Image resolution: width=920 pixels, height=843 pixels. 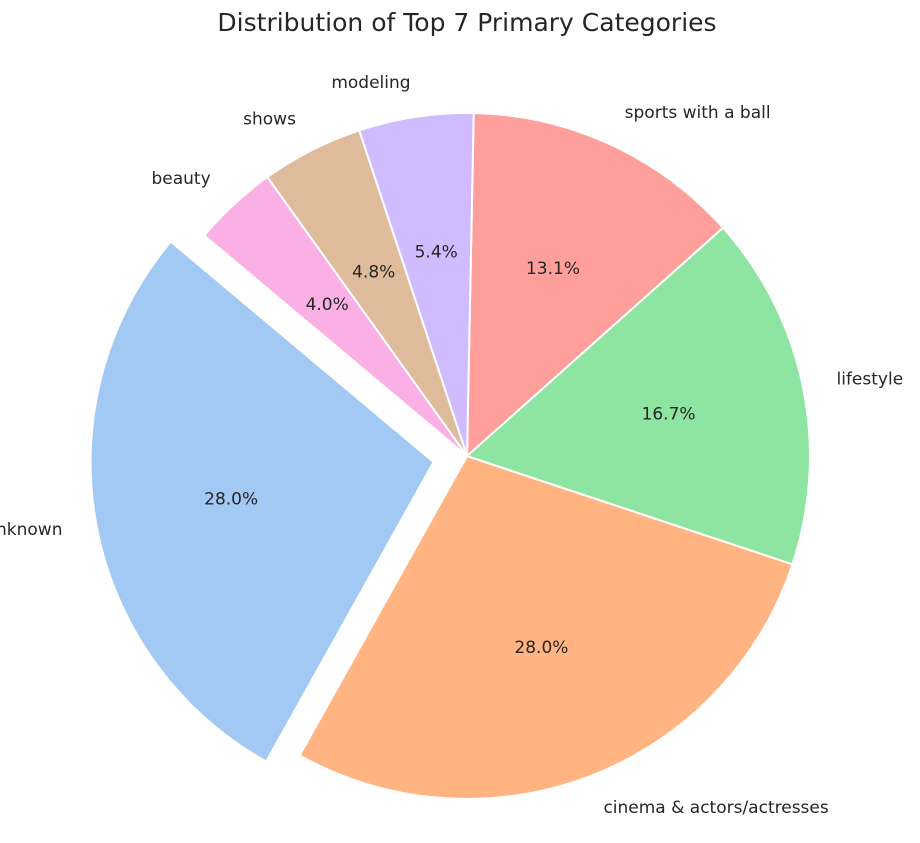 I want to click on pct-label-cinema-actors-actresses: 28.0%, so click(x=541, y=648).